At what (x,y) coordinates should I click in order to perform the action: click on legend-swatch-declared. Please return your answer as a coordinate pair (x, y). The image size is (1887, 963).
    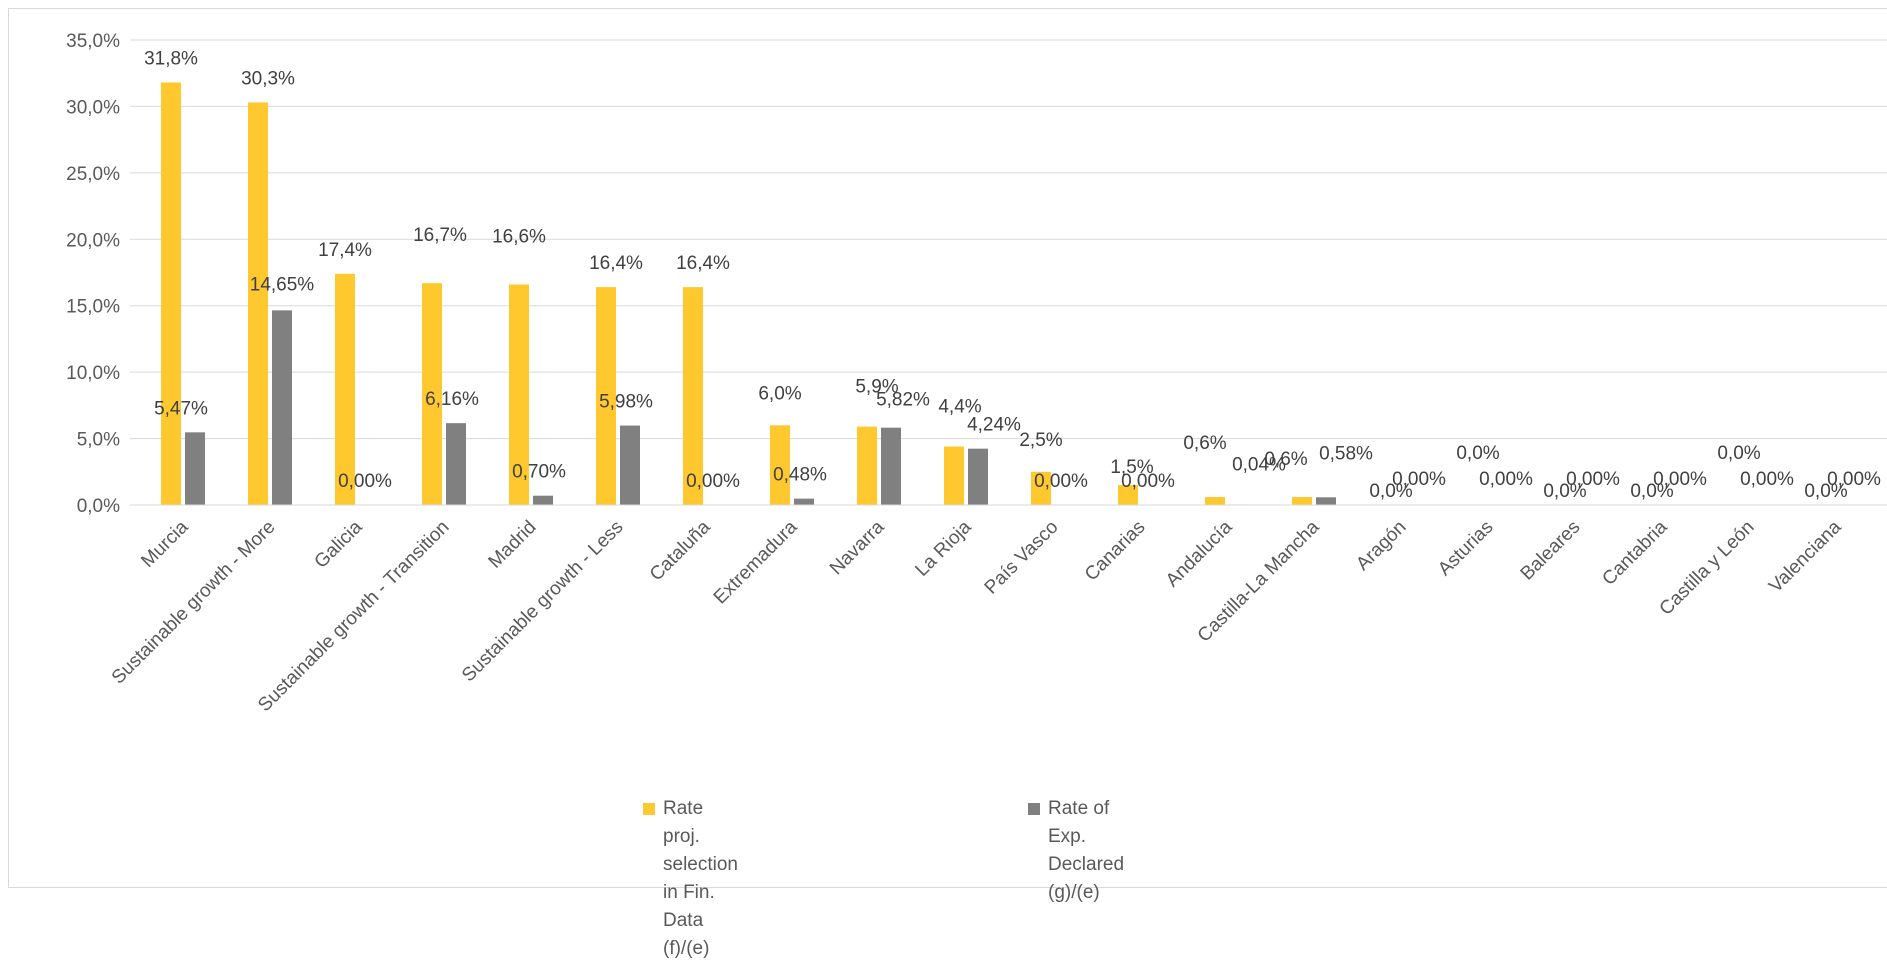
    Looking at the image, I should click on (1034, 809).